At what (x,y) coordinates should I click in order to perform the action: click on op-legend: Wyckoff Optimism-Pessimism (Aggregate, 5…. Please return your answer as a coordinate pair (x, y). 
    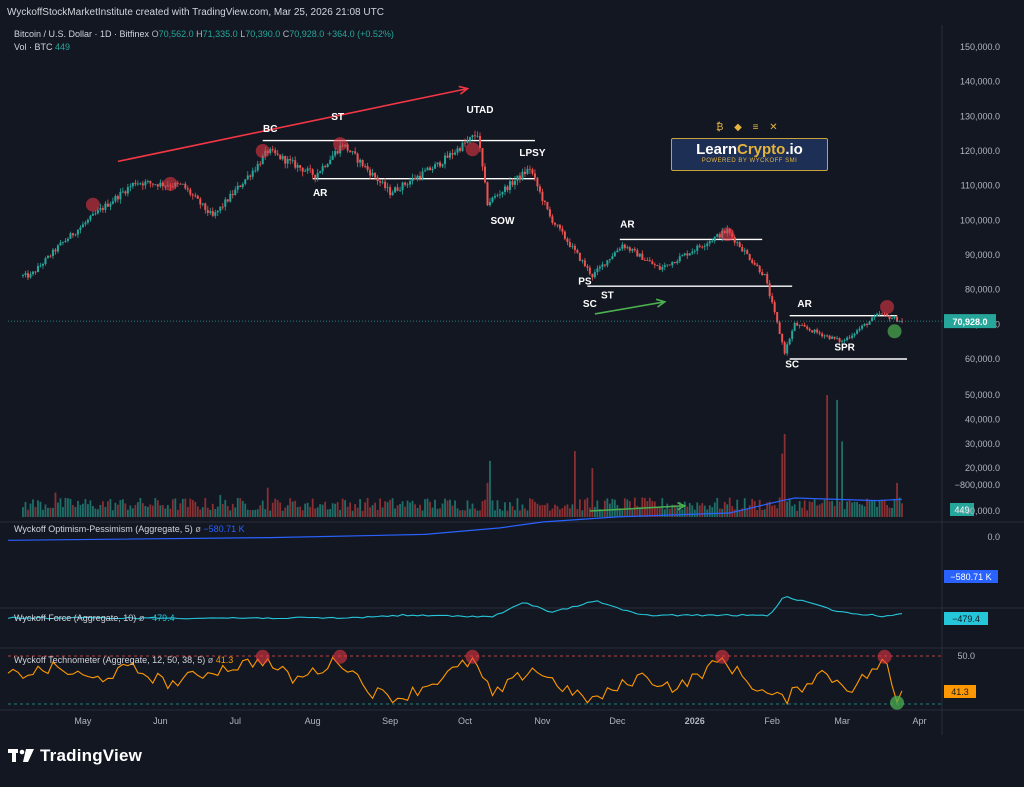
    Looking at the image, I should click on (129, 529).